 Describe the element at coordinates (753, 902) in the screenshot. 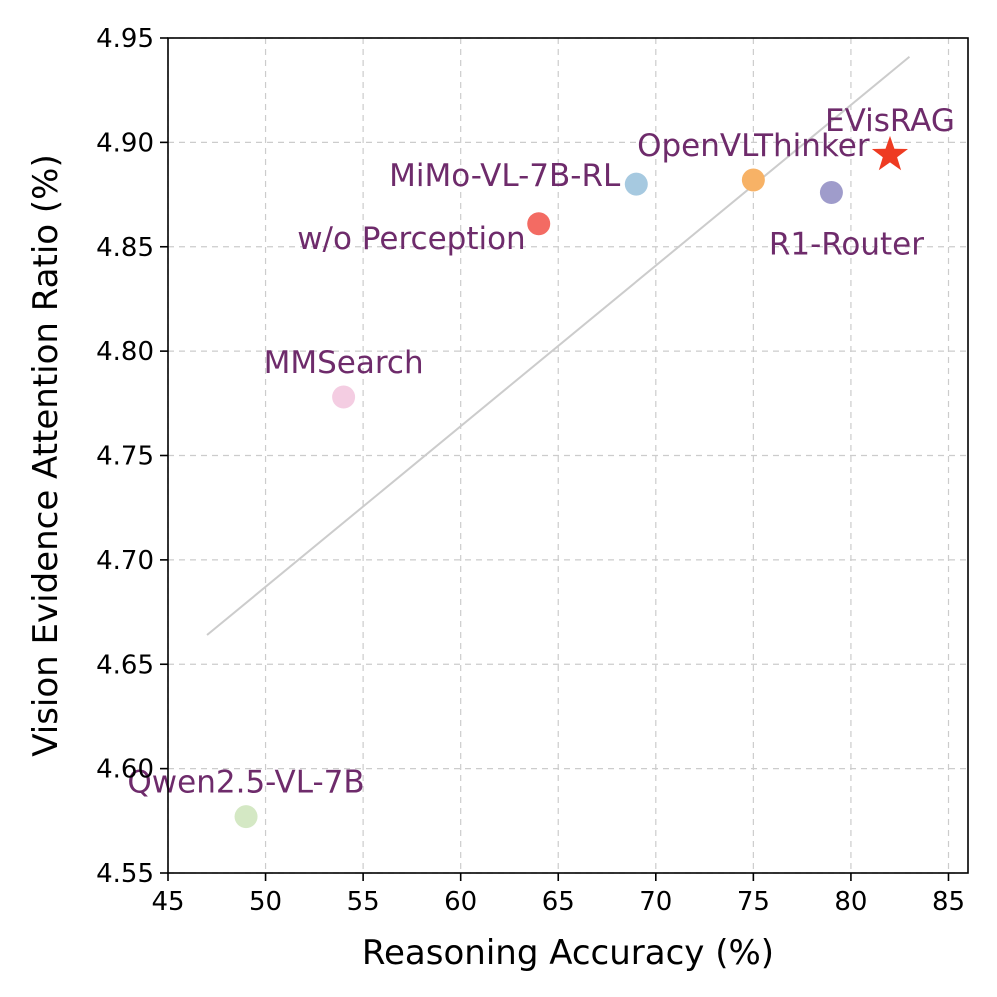

I see `x-tick-label: 75` at that location.